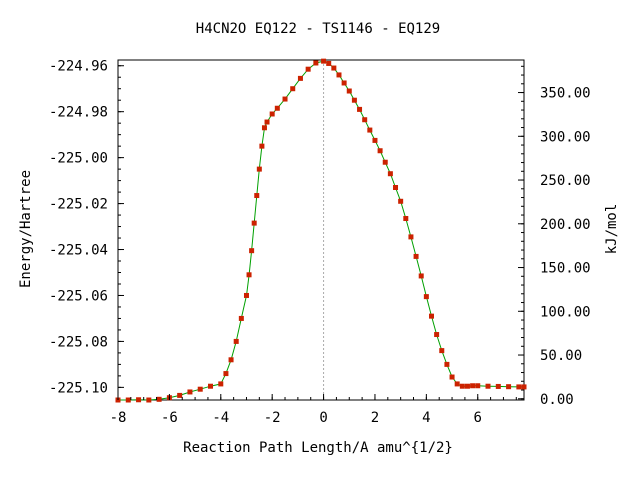 Image resolution: width=640 pixels, height=480 pixels. Describe the element at coordinates (426, 418) in the screenshot. I see `x-tick-label: 4` at that location.